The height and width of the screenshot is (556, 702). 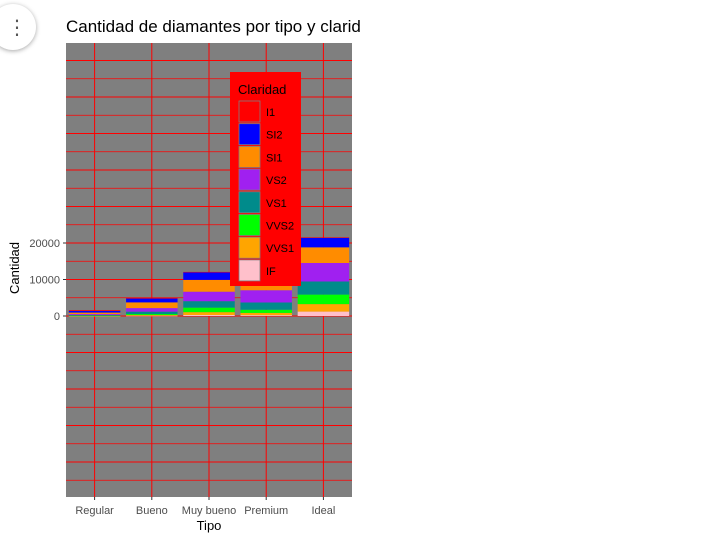 What do you see at coordinates (57, 317) in the screenshot?
I see `y-tick-label: 0` at bounding box center [57, 317].